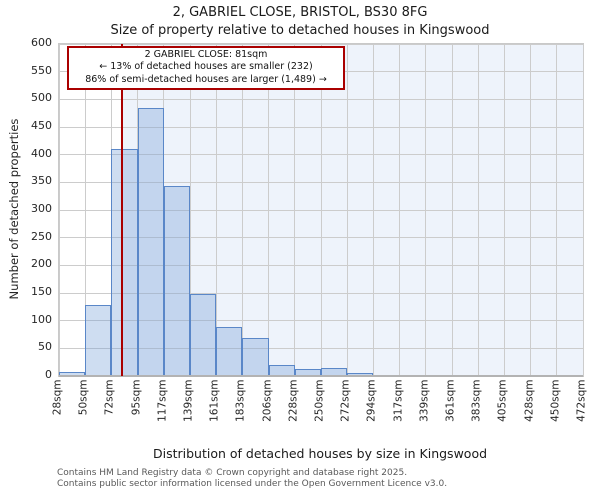 The image size is (600, 500). Describe the element at coordinates (57, 397) in the screenshot. I see `x-tick-label: 28sqm` at that location.